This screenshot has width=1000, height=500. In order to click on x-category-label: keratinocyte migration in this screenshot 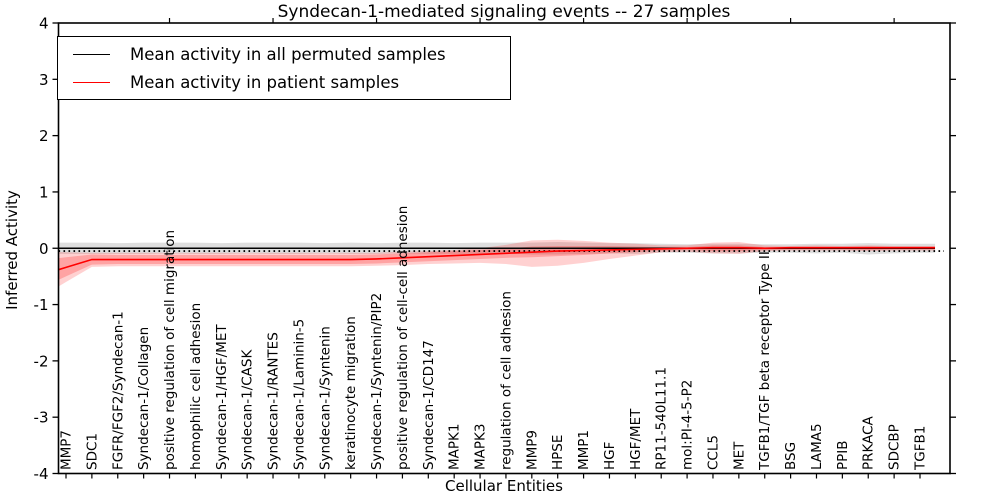, I will do `click(351, 393)`.